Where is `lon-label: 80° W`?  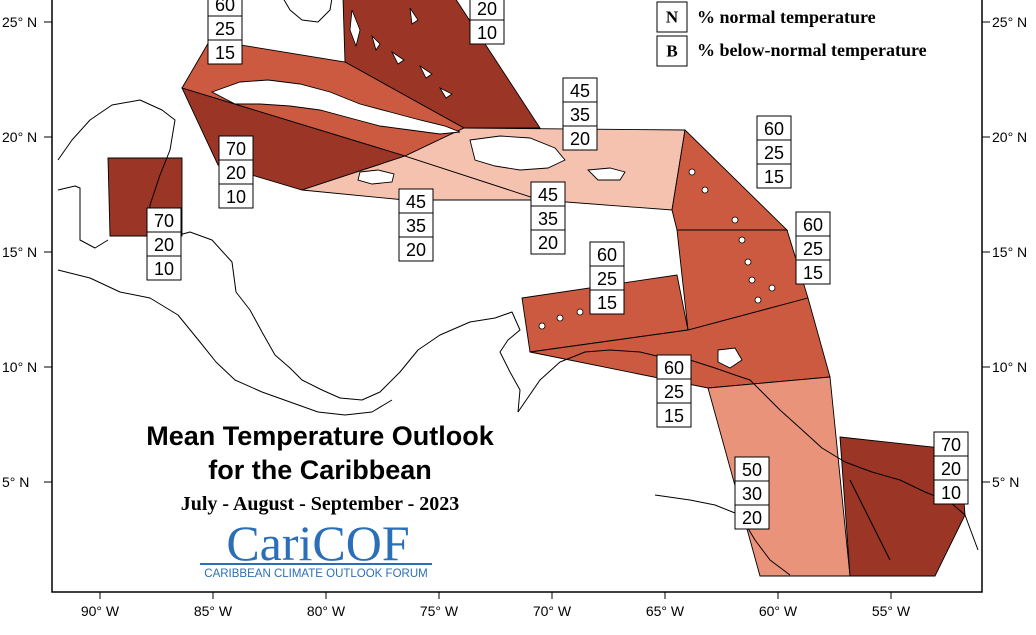
lon-label: 80° W is located at coordinates (326, 611).